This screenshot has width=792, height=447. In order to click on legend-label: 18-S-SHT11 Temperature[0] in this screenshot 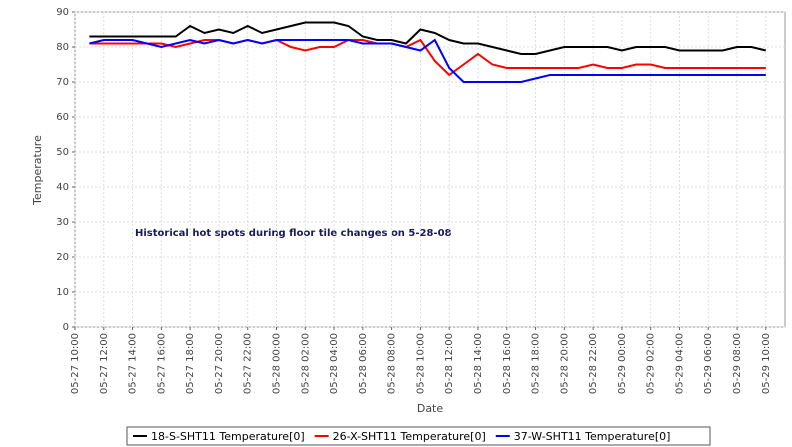, I will do `click(228, 436)`.